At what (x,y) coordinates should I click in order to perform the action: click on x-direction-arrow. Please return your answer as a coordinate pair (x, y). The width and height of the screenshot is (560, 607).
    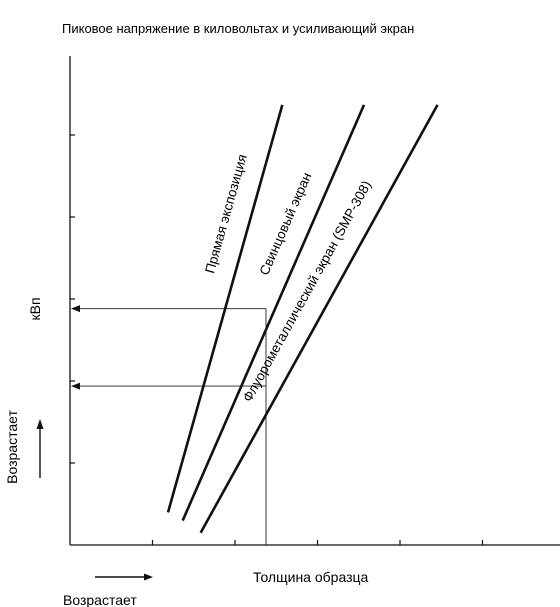
    Looking at the image, I should click on (124, 577).